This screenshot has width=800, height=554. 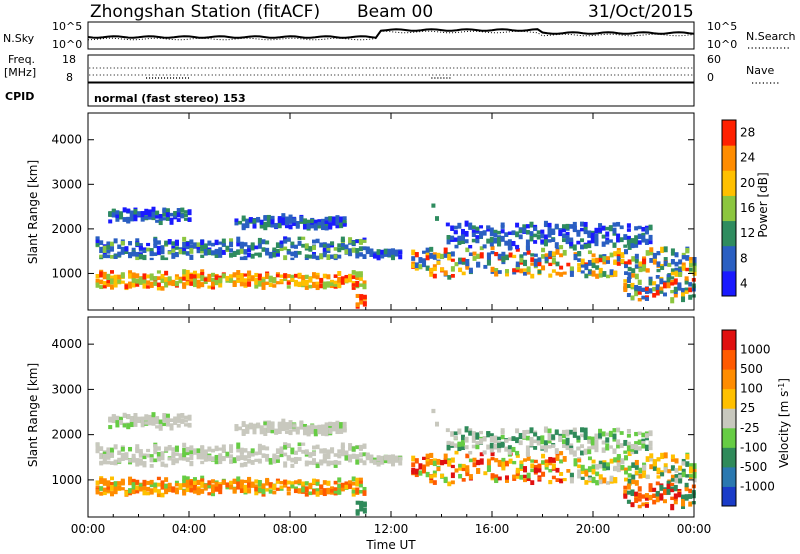 What do you see at coordinates (714, 59) in the screenshot?
I see `nave-tick-top: 60` at bounding box center [714, 59].